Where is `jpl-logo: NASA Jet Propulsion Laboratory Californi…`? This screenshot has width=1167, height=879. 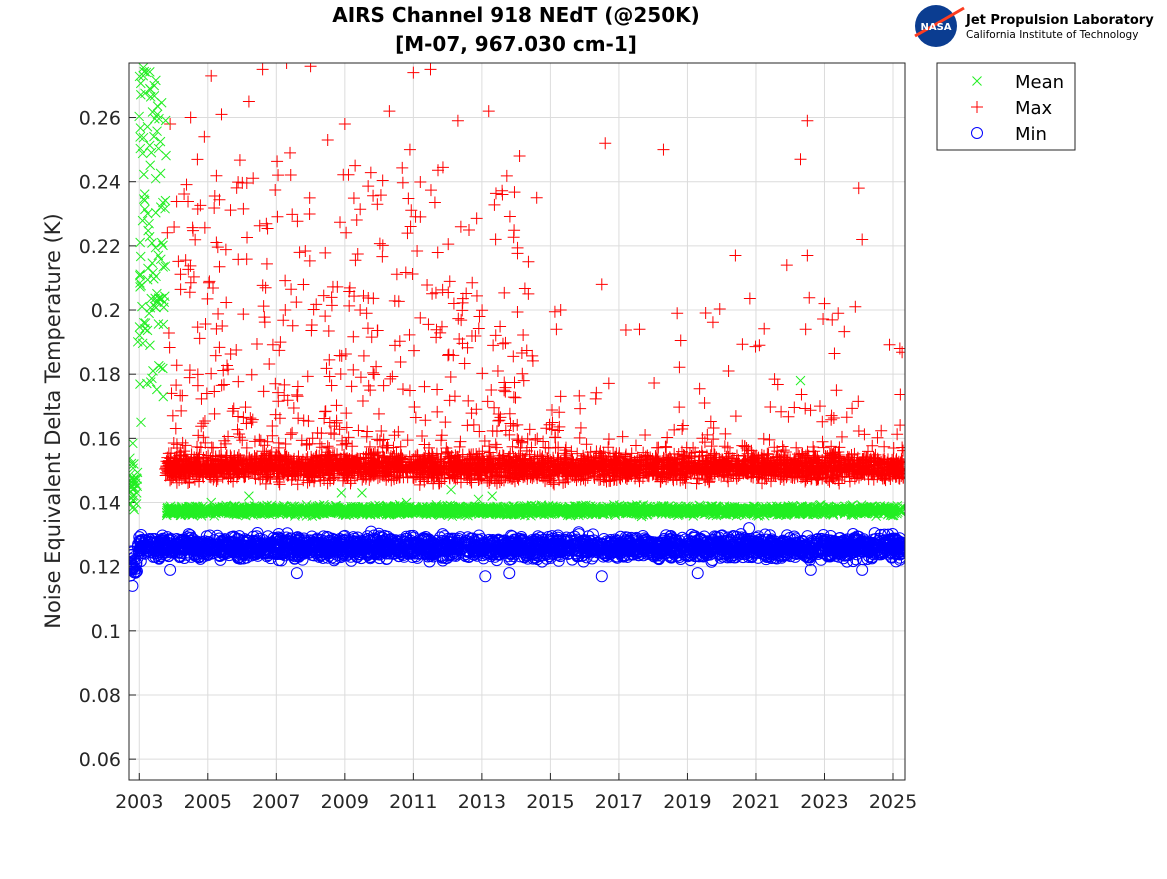 jpl-logo: NASA Jet Propulsion Laboratory Californi… is located at coordinates (1034, 26).